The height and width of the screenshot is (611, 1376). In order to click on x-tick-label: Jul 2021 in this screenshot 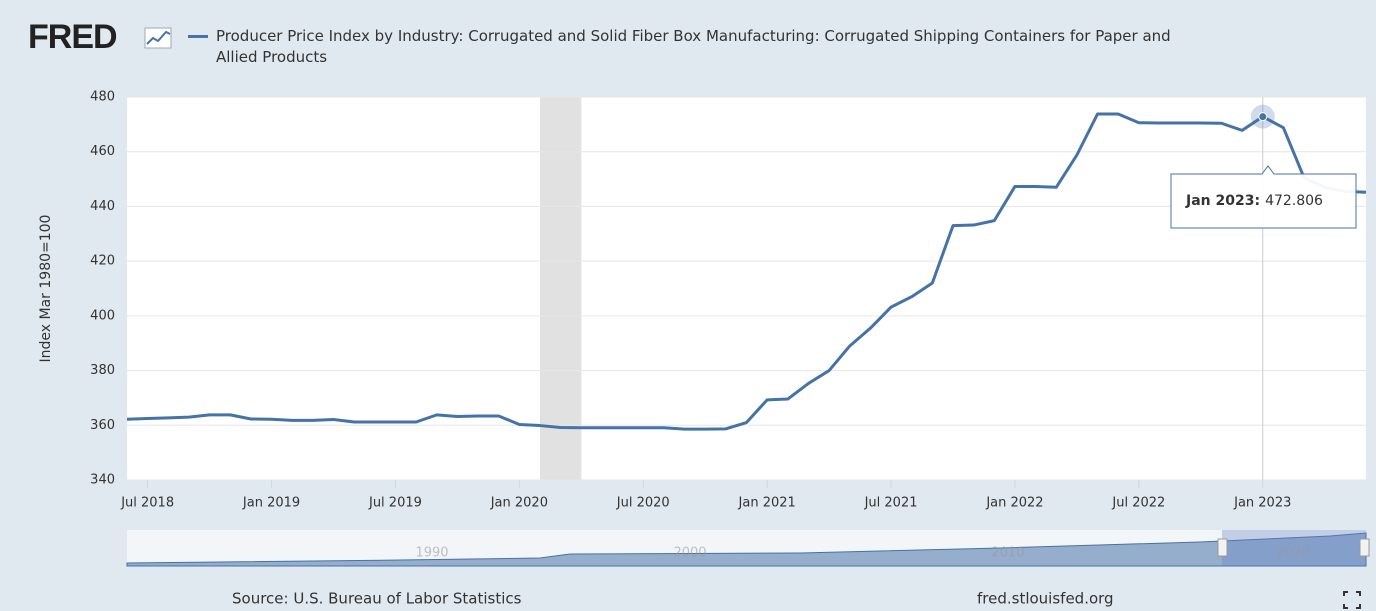, I will do `click(891, 503)`.